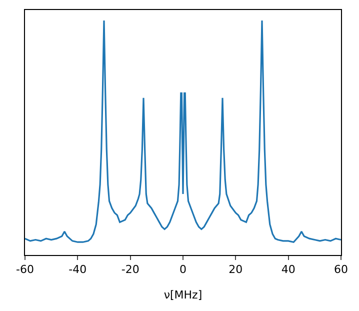 The height and width of the screenshot is (311, 359). I want to click on x-tick-label: -40, so click(77, 269).